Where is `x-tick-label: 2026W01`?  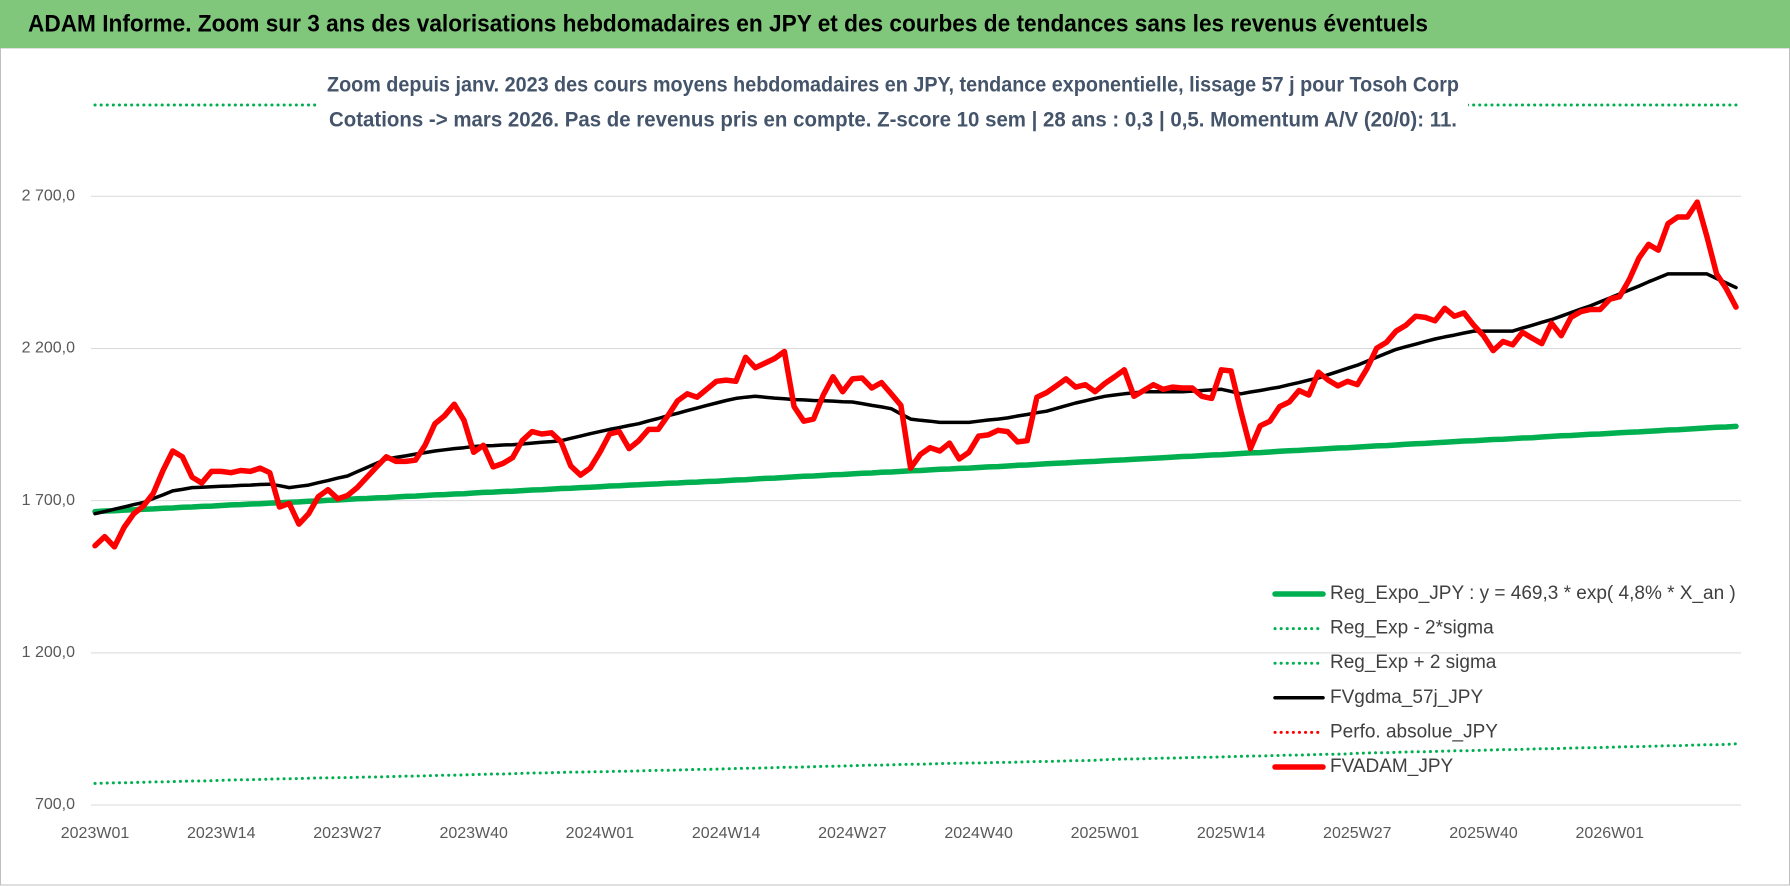
x-tick-label: 2026W01 is located at coordinates (1610, 833).